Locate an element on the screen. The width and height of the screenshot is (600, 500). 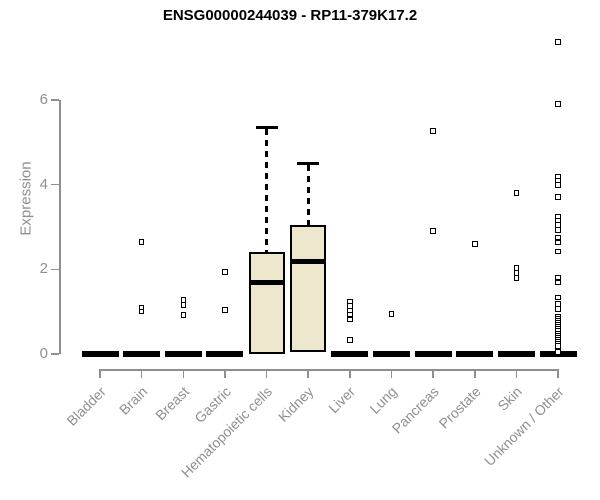
x-tick-label: Breast is located at coordinates (172, 403).